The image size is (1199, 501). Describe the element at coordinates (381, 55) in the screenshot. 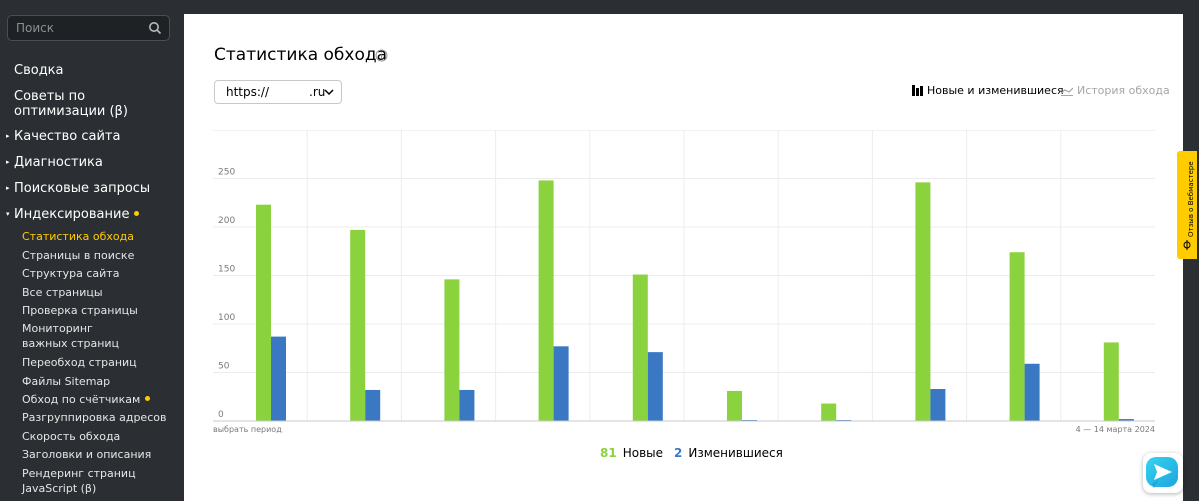

I see `info-icon` at that location.